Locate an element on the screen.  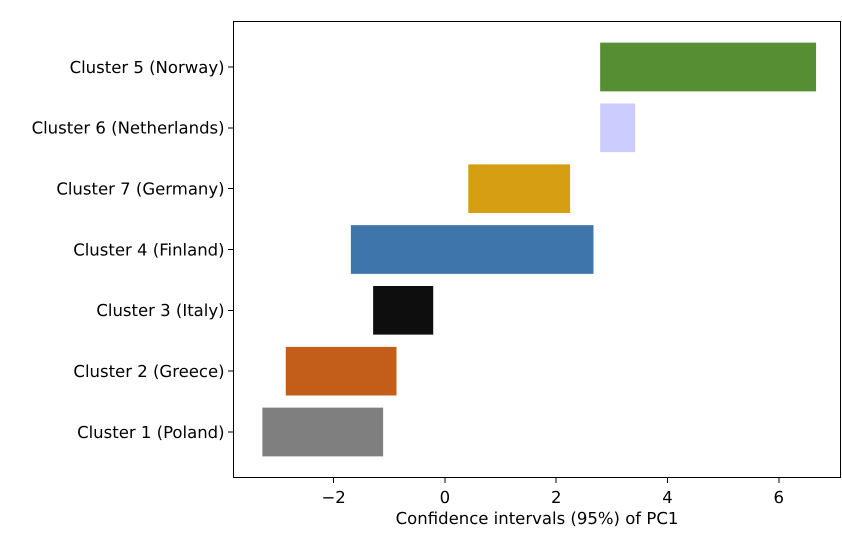
y-tick-label: Cluster 3 (Italy) is located at coordinates (160, 310).